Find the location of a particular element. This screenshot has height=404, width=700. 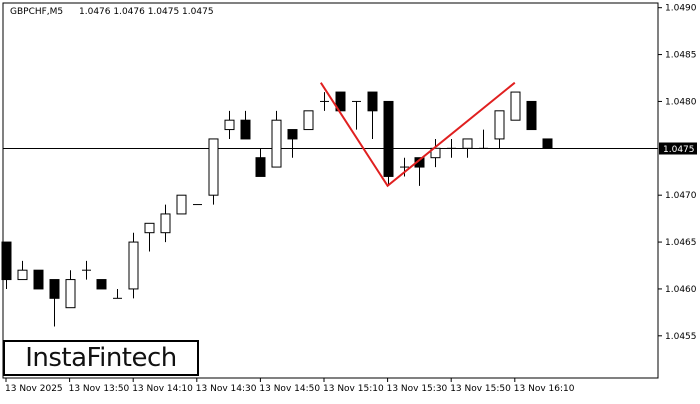

chart-symbol: GBPCHF,M5 is located at coordinates (36, 12).